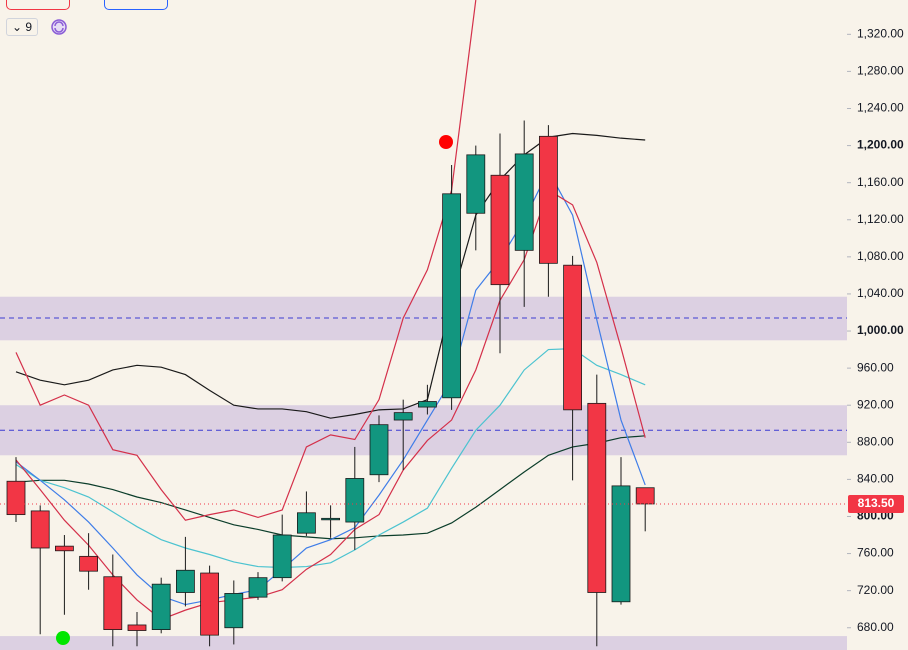  What do you see at coordinates (875, 479) in the screenshot?
I see `y-tick-label: 840.00` at bounding box center [875, 479].